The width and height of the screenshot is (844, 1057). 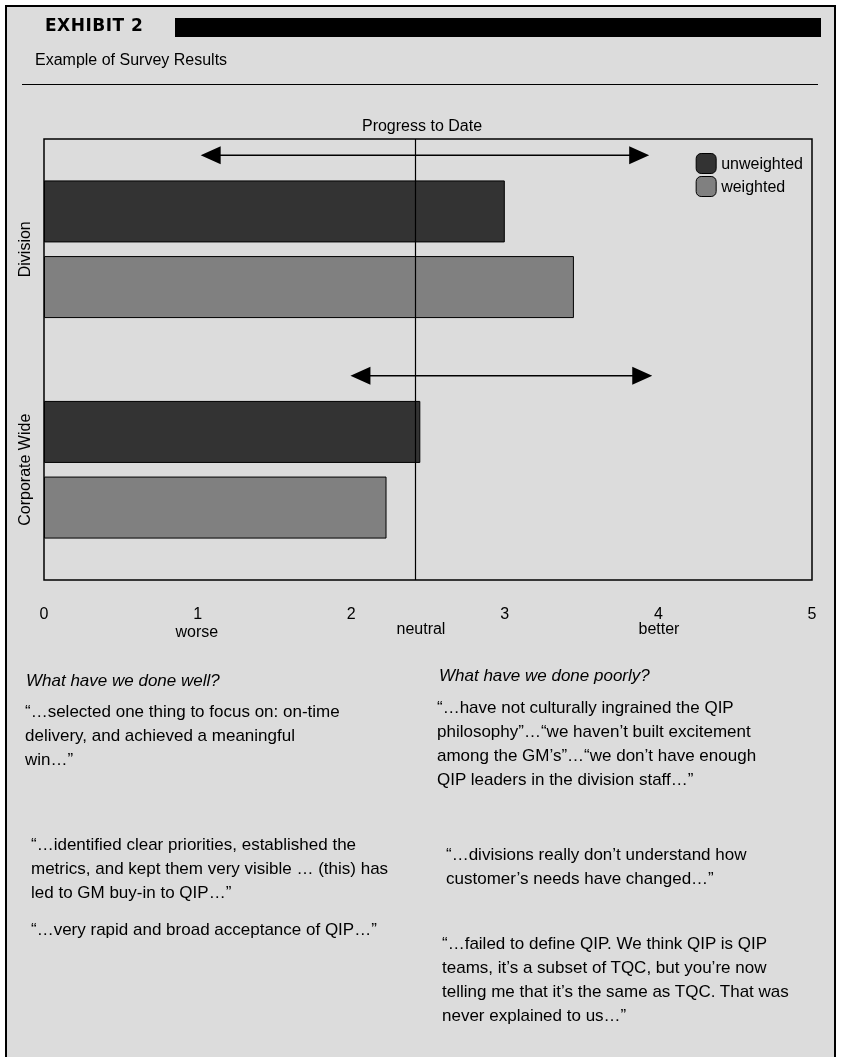 What do you see at coordinates (183, 736) in the screenshot?
I see `text: “…selected one thing to focus on: on-time delivery, and achieved a meaningful win…”` at bounding box center [183, 736].